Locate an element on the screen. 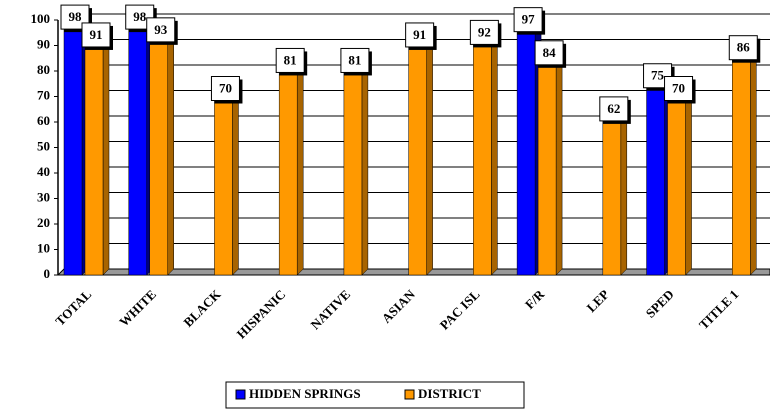 Image resolution: width=770 pixels, height=409 pixels. x-tick-label: PAC ISL is located at coordinates (460, 309).